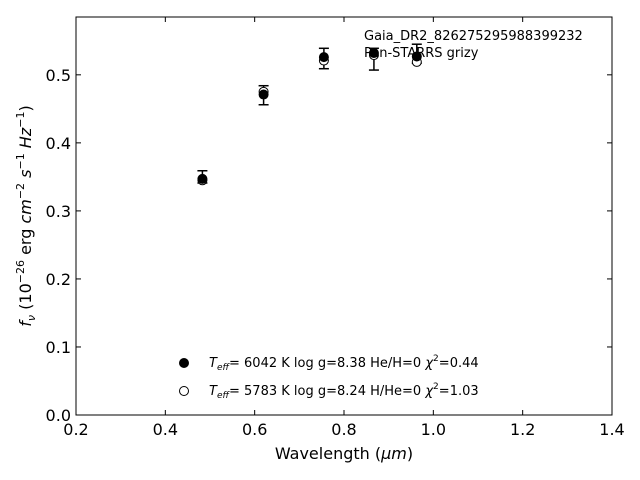 The image size is (640, 480). I want to click on y-tick-label: 0.1, so click(58, 347).